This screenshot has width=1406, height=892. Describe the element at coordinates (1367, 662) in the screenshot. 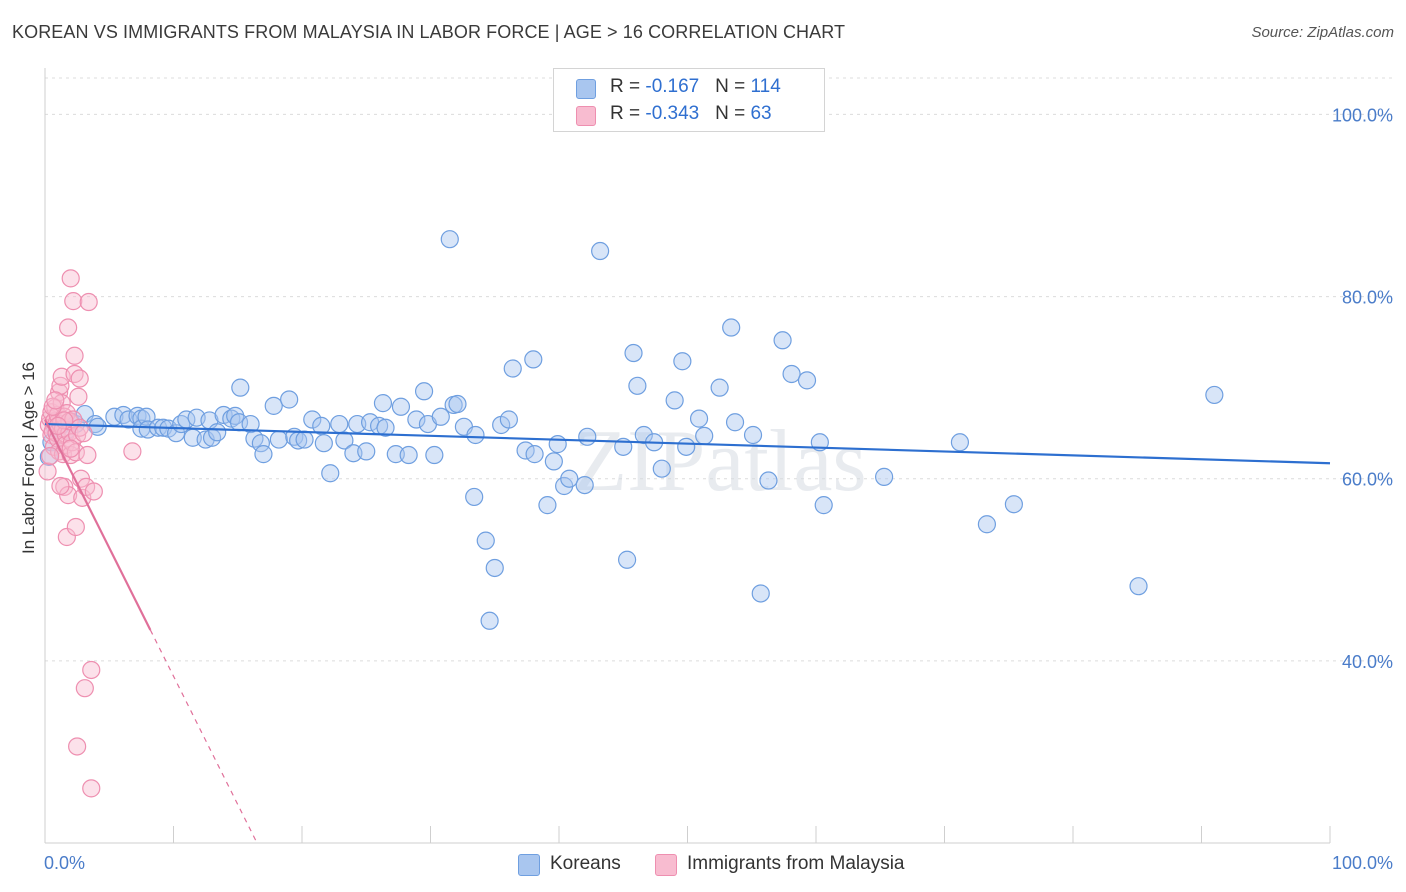

I see `y-tick-label: 40.0%` at that location.